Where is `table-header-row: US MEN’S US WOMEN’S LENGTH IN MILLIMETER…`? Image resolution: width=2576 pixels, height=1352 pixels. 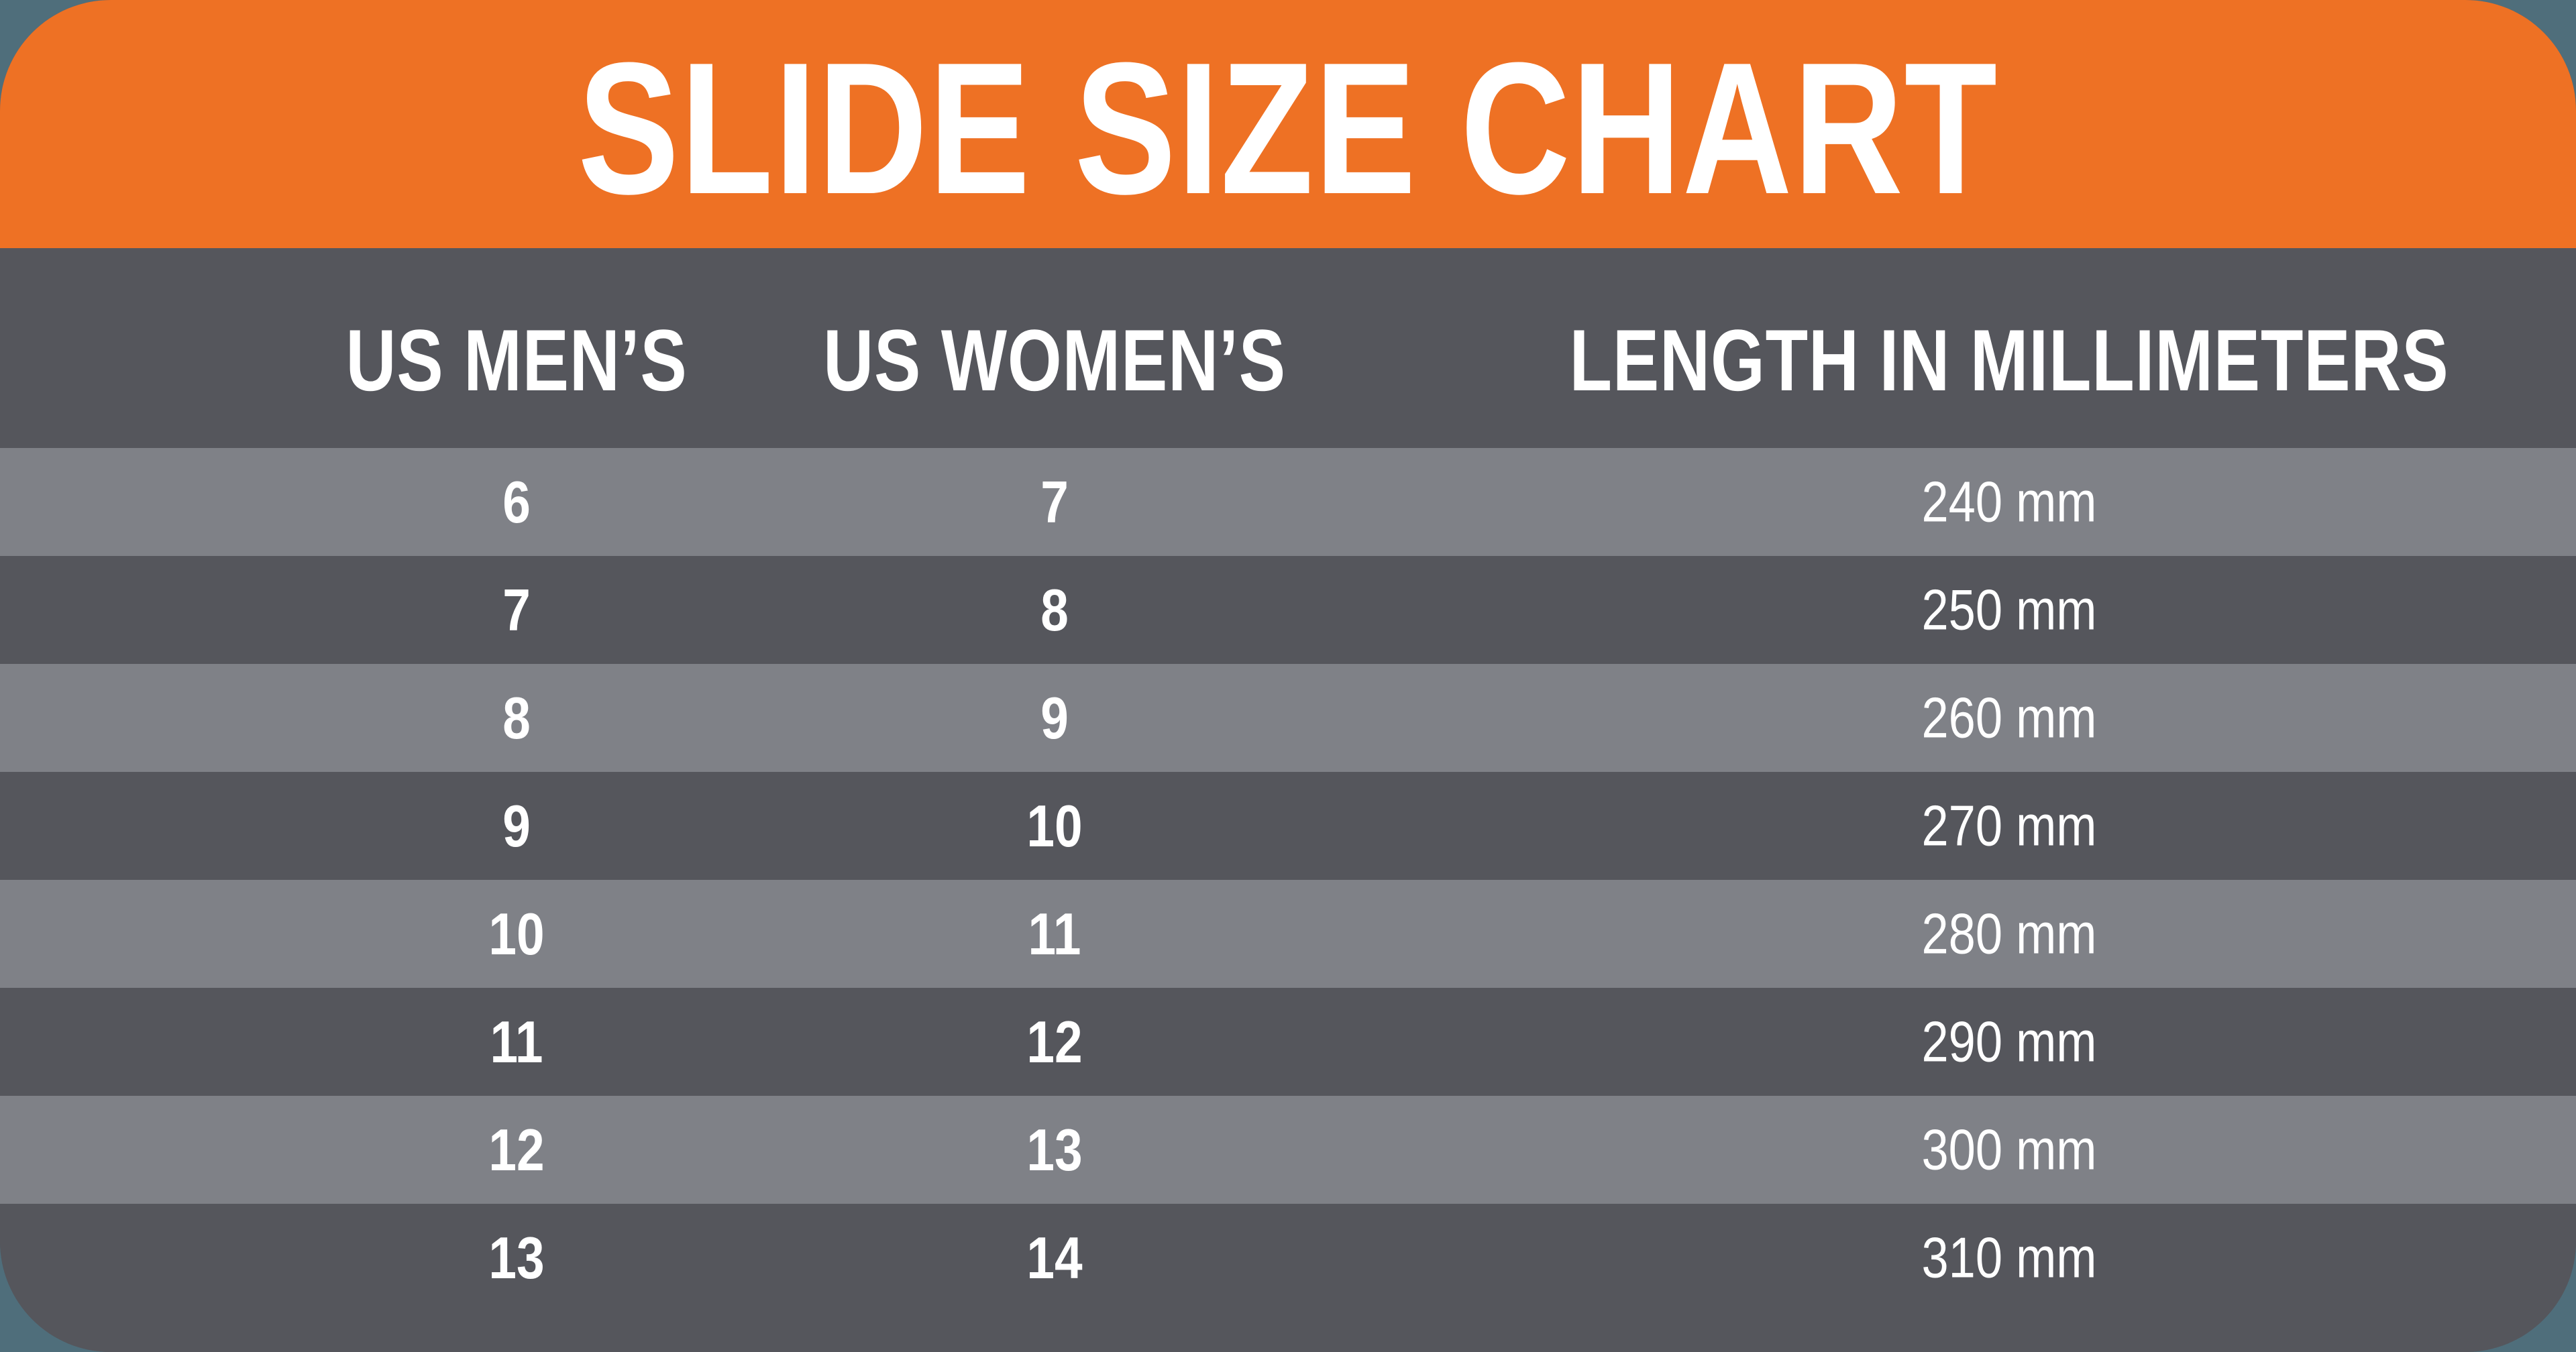
table-header-row: US MEN’S US WOMEN’S LENGTH IN MILLIMETER… is located at coordinates (1288, 348).